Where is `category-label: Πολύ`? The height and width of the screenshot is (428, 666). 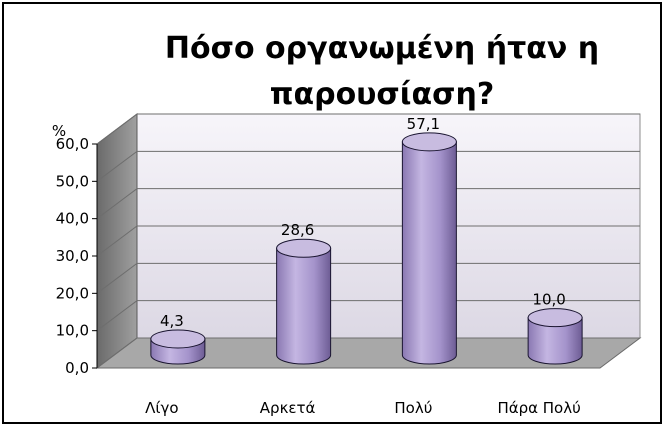
category-label: Πολύ is located at coordinates (413, 408).